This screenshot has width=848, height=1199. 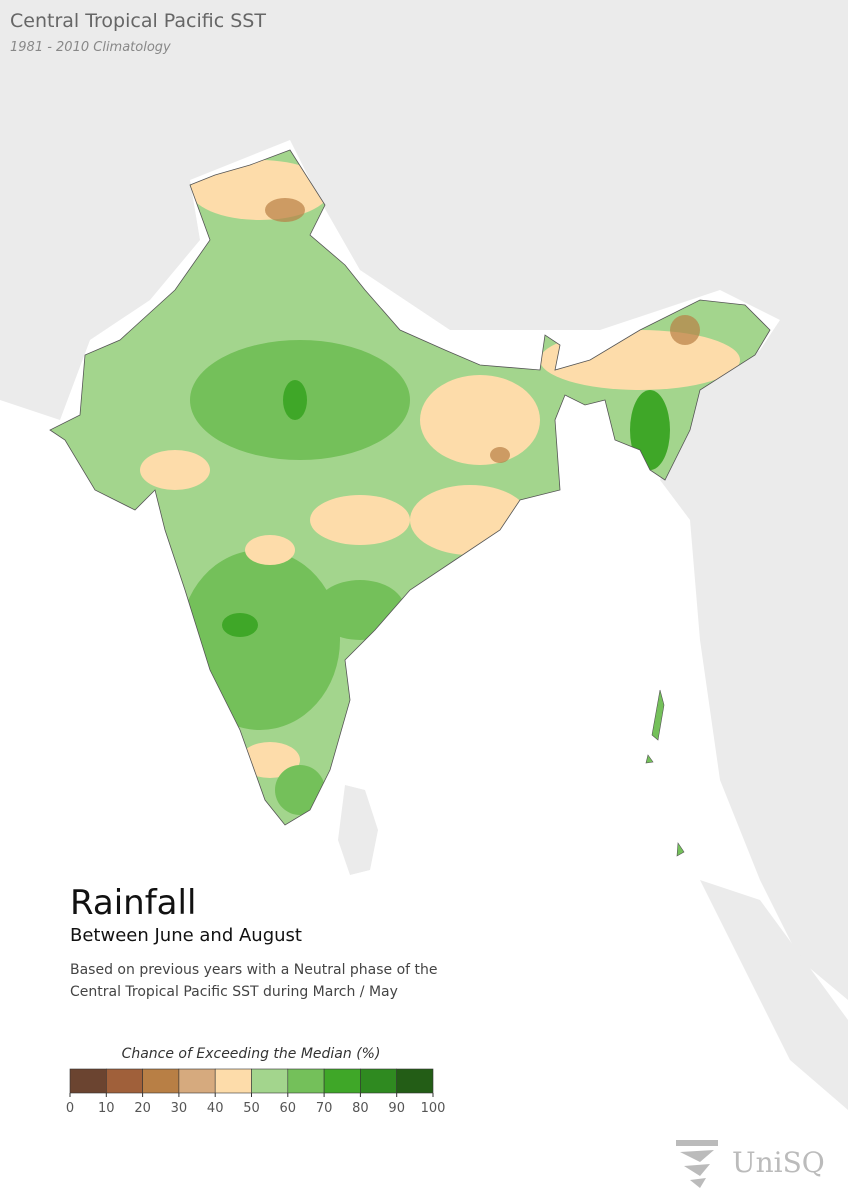 I want to click on islands, so click(x=665, y=773).